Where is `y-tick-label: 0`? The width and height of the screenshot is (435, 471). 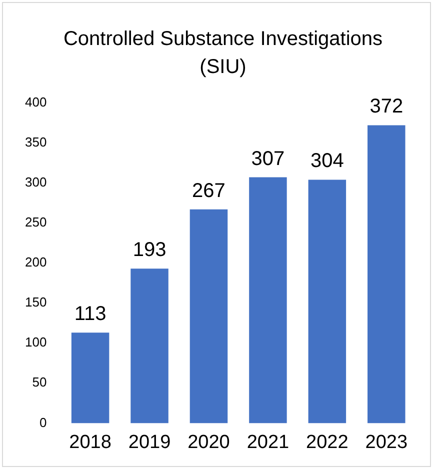 y-tick-label: 0 is located at coordinates (43, 422).